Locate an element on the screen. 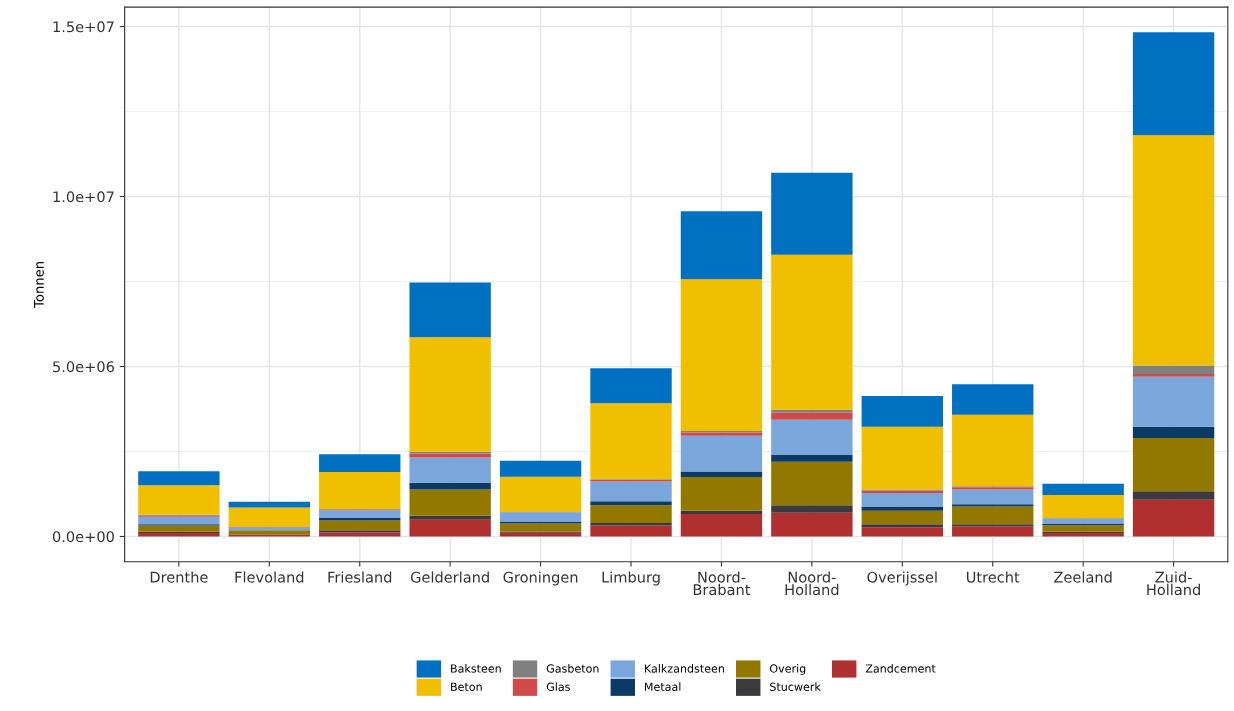 This screenshot has width=1234, height=711. x-tick-label: Zeeland is located at coordinates (1083, 577).